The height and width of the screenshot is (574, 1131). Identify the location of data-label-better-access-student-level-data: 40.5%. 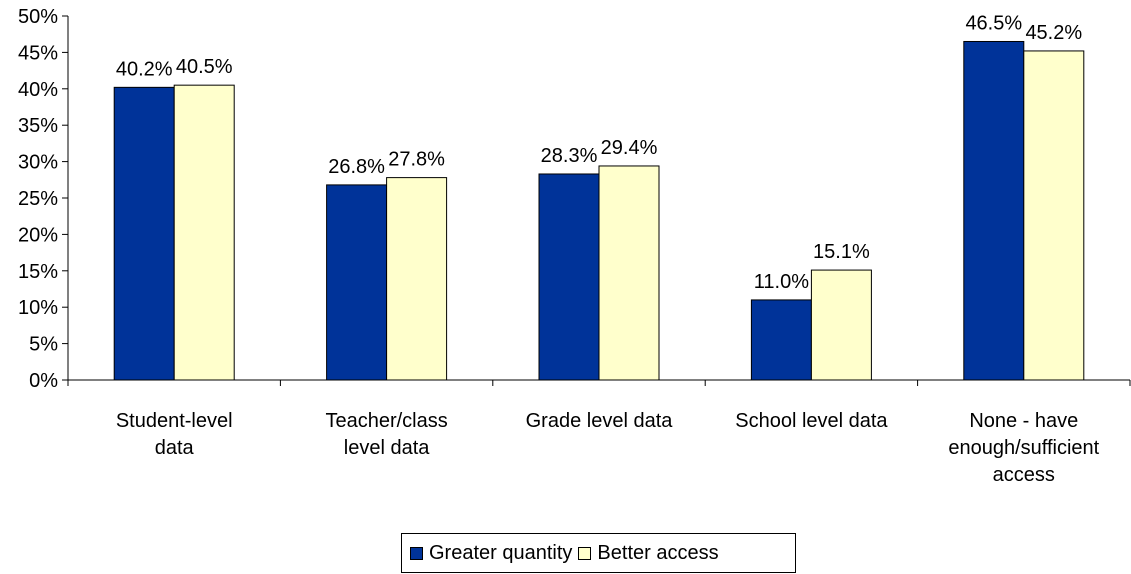
(204, 67).